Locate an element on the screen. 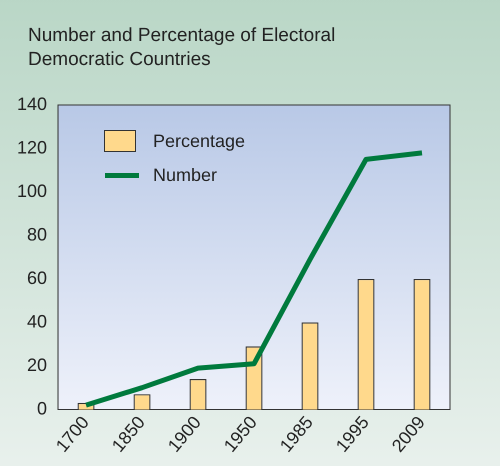 This screenshot has width=500, height=466. chart-title: Number and Percentage of Electoral Democratic Countries is located at coordinates (182, 48).